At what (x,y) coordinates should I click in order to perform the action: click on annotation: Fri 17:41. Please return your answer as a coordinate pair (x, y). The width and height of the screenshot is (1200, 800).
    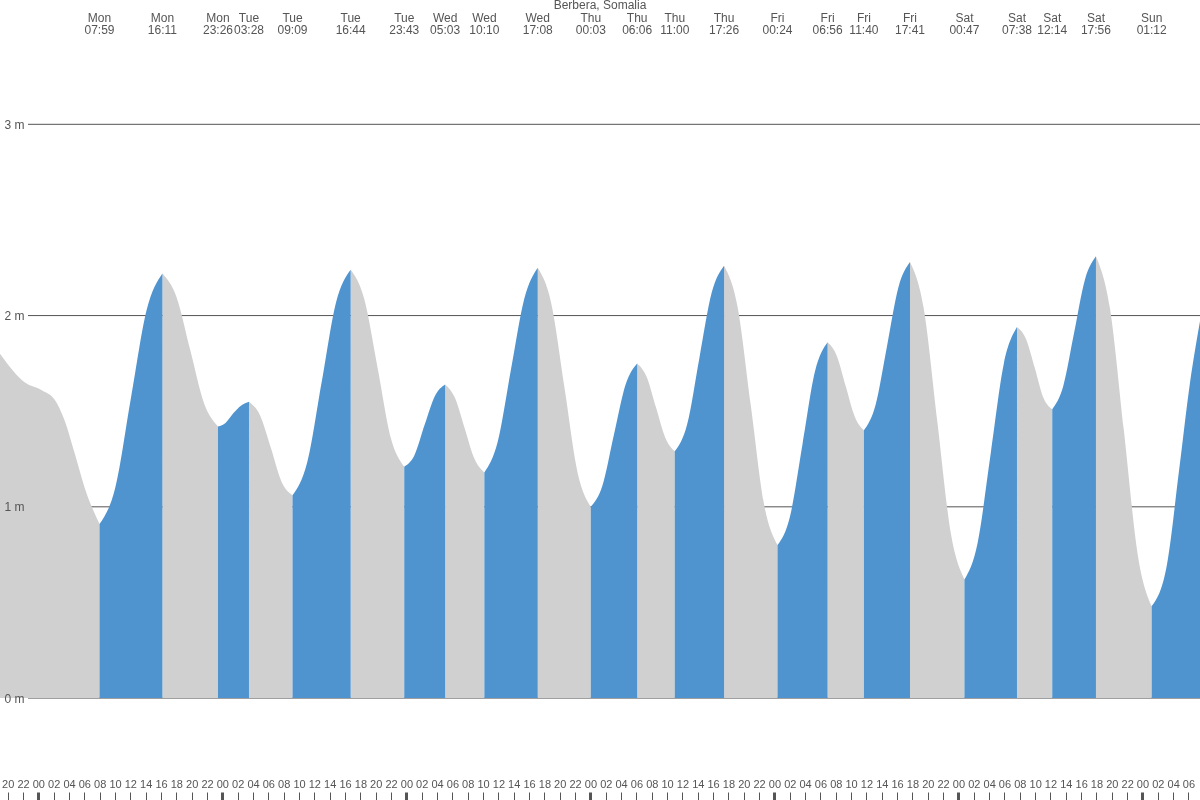
    Looking at the image, I should click on (910, 24).